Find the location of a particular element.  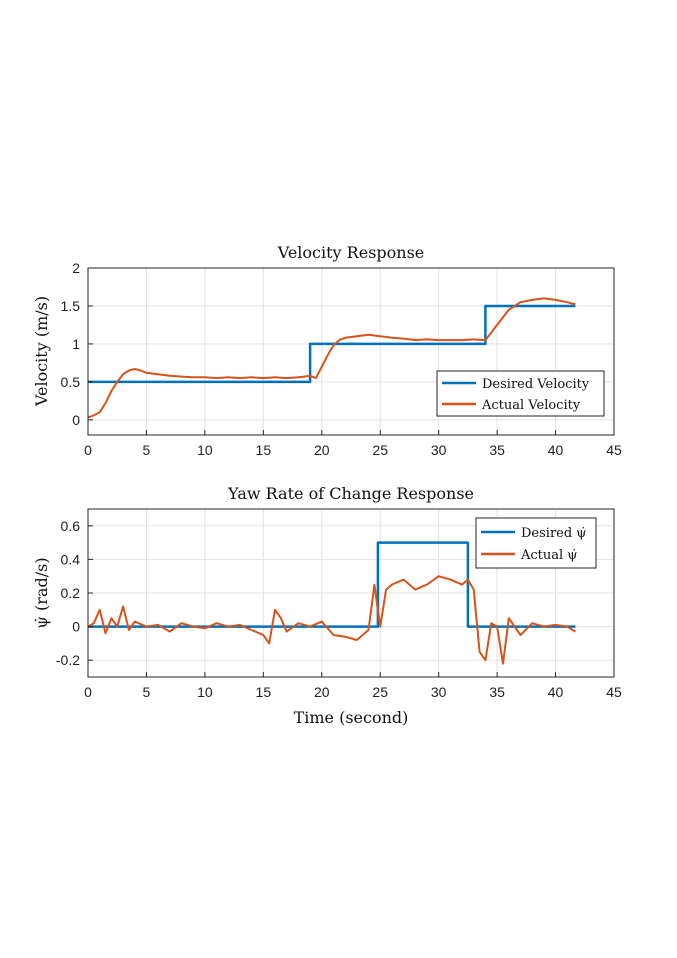

axes-frame is located at coordinates (351, 351).